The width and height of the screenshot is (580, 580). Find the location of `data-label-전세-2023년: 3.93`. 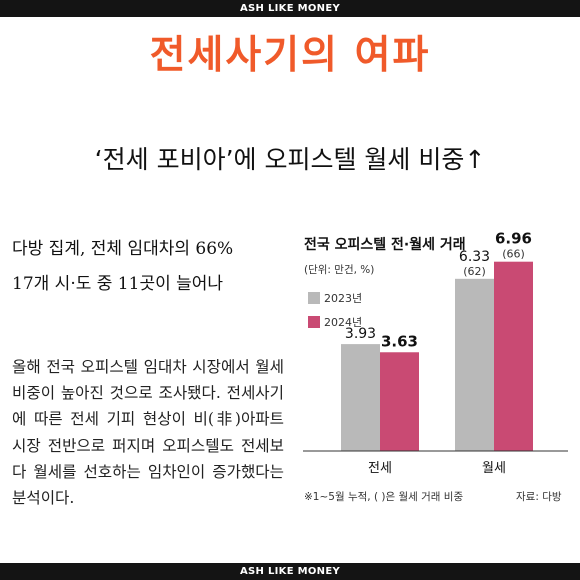

data-label-전세-2023년: 3.93 is located at coordinates (360, 334).